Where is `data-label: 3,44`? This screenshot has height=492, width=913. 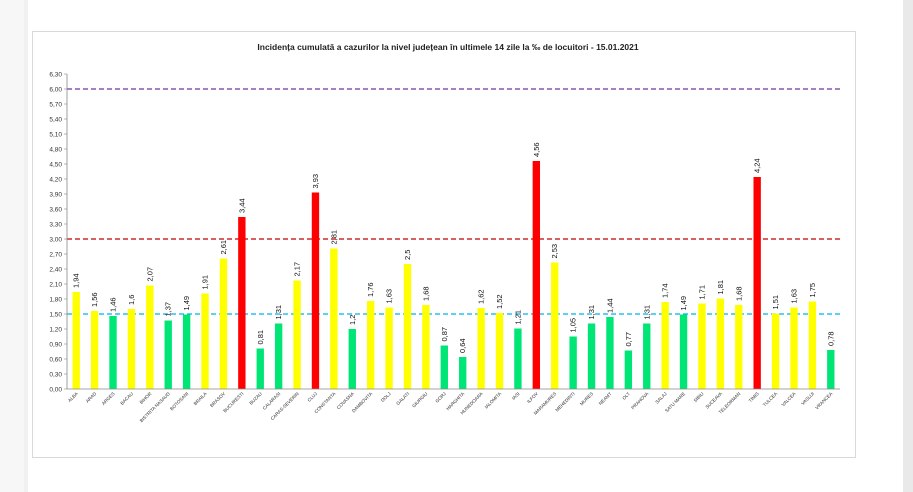
data-label: 3,44 is located at coordinates (241, 205).